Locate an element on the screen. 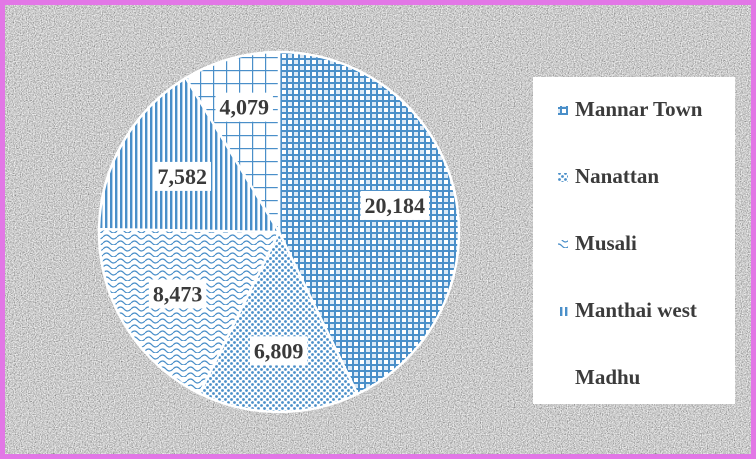  data-label-musali: 8,473 is located at coordinates (178, 293).